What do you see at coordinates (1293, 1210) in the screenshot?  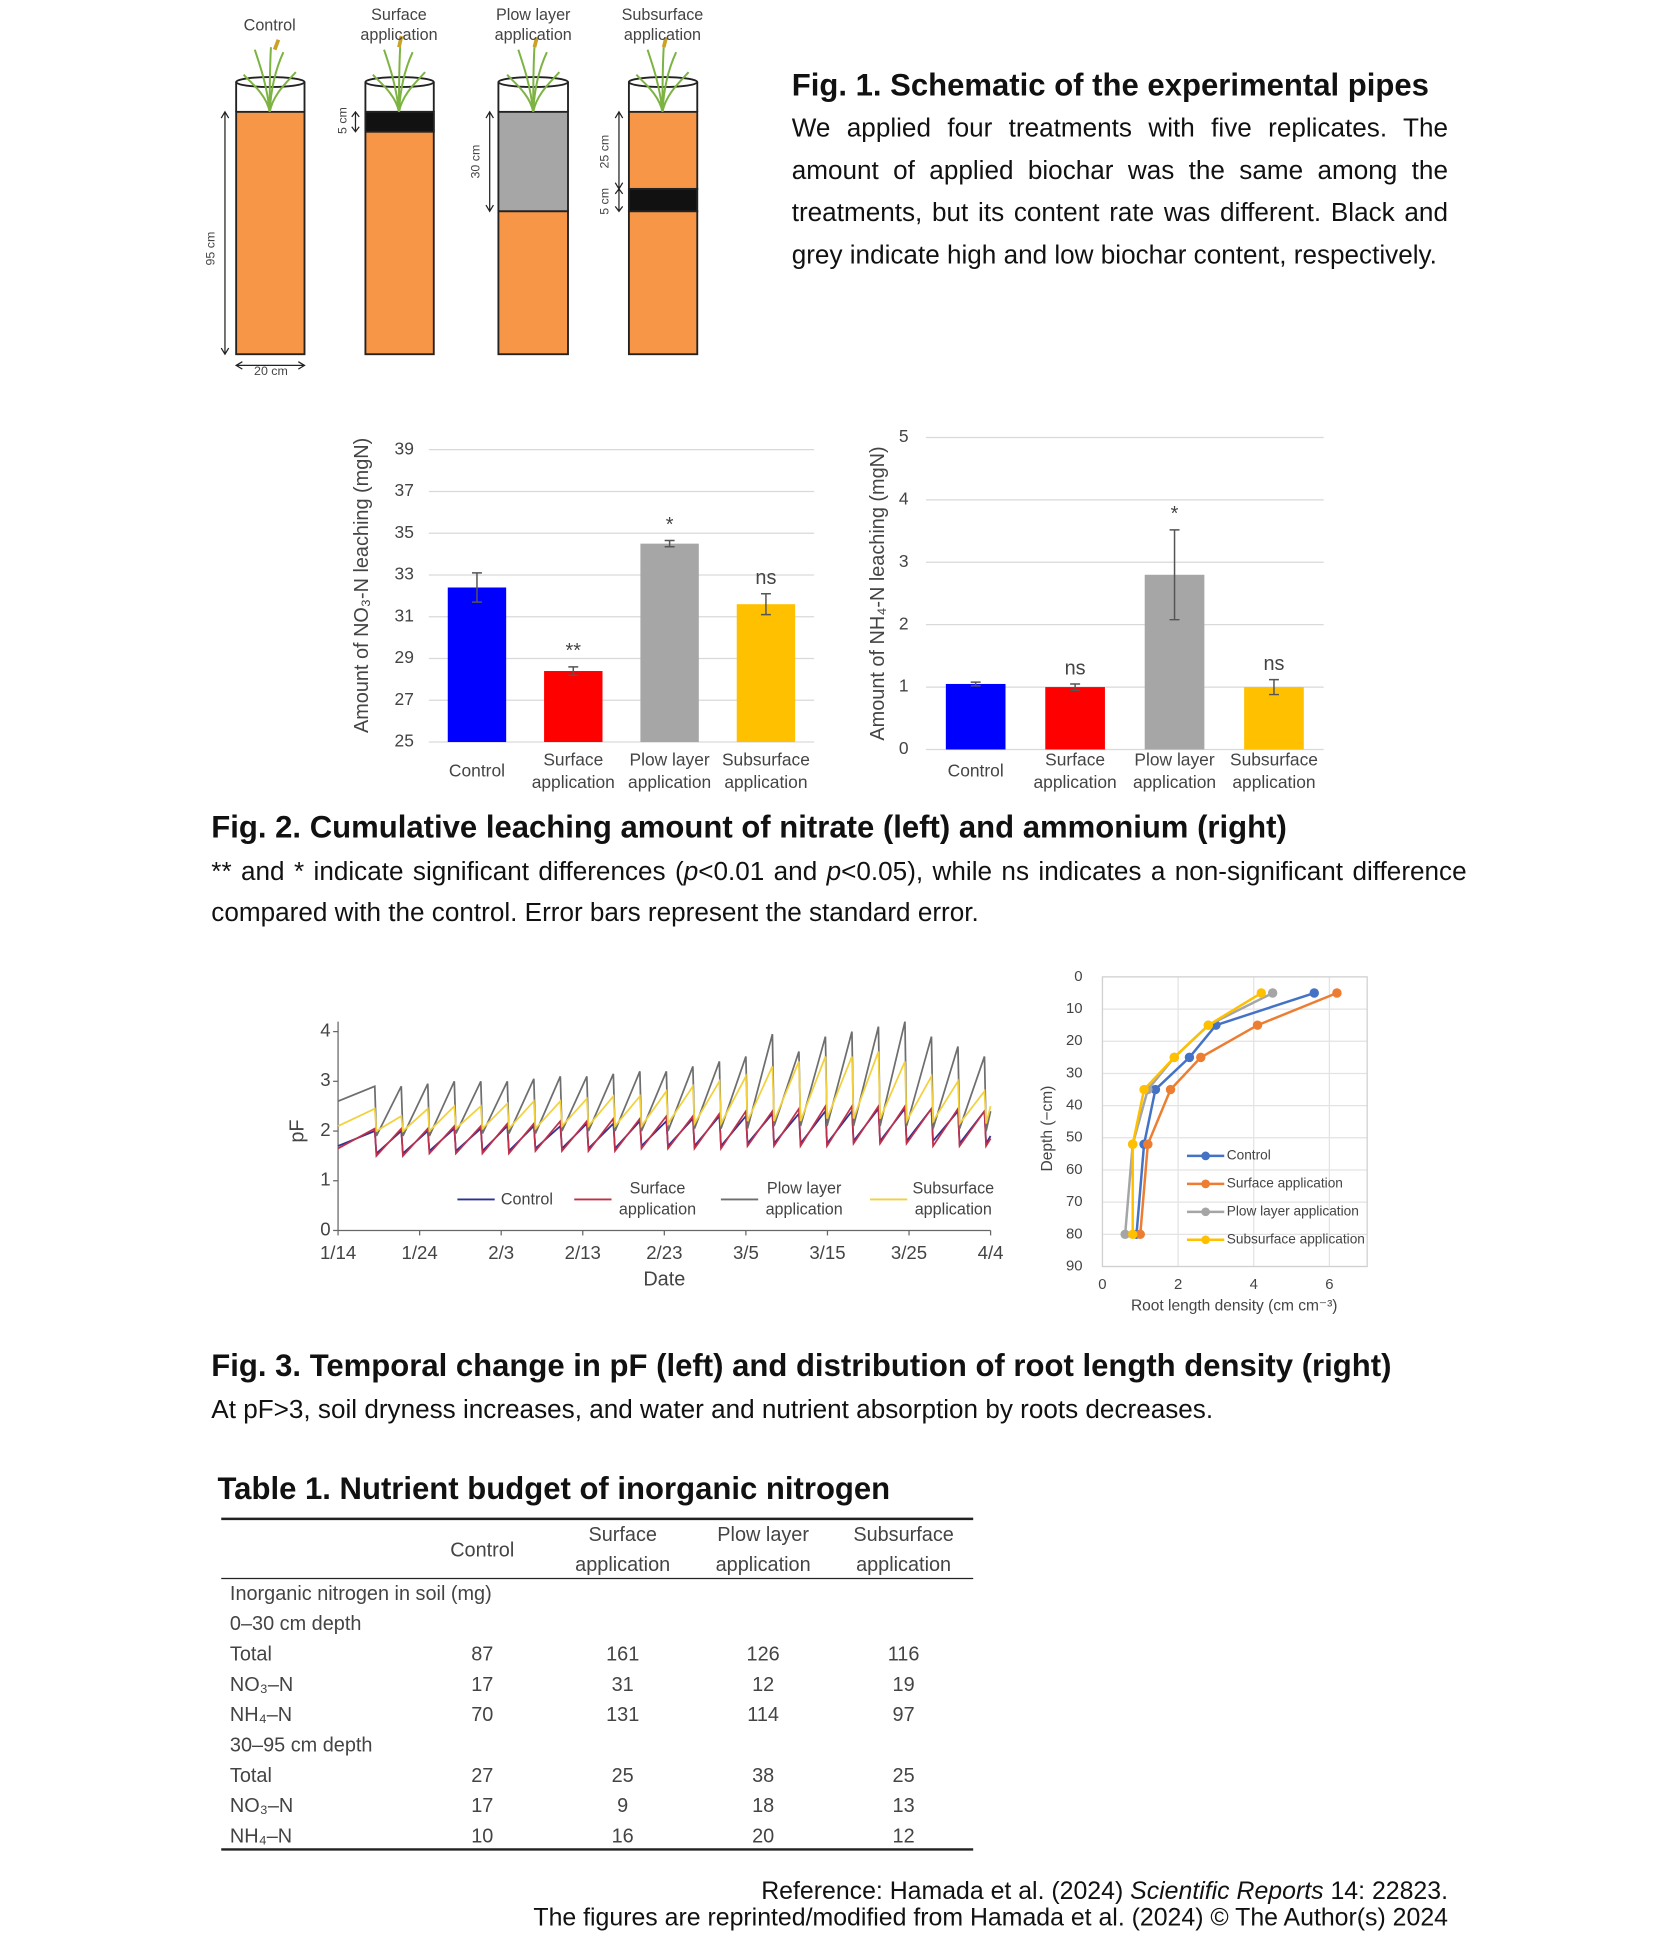 I see `legend-label: Plow layer application` at bounding box center [1293, 1210].